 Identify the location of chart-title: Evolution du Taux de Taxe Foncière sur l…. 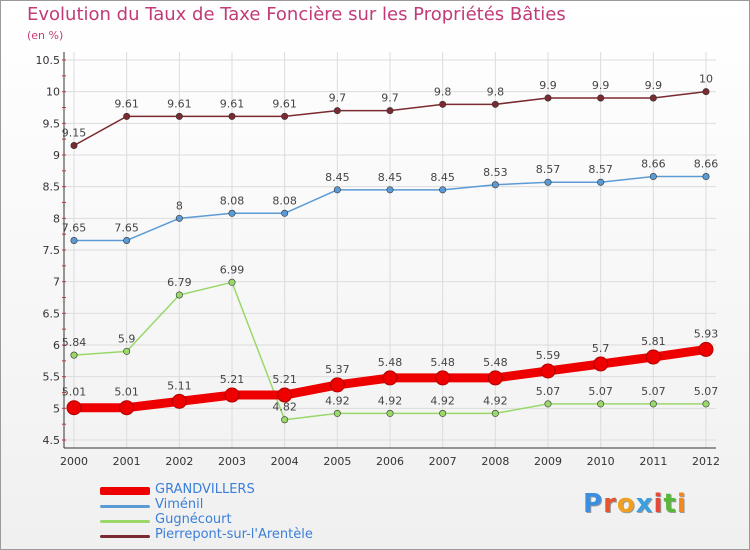
(296, 14).